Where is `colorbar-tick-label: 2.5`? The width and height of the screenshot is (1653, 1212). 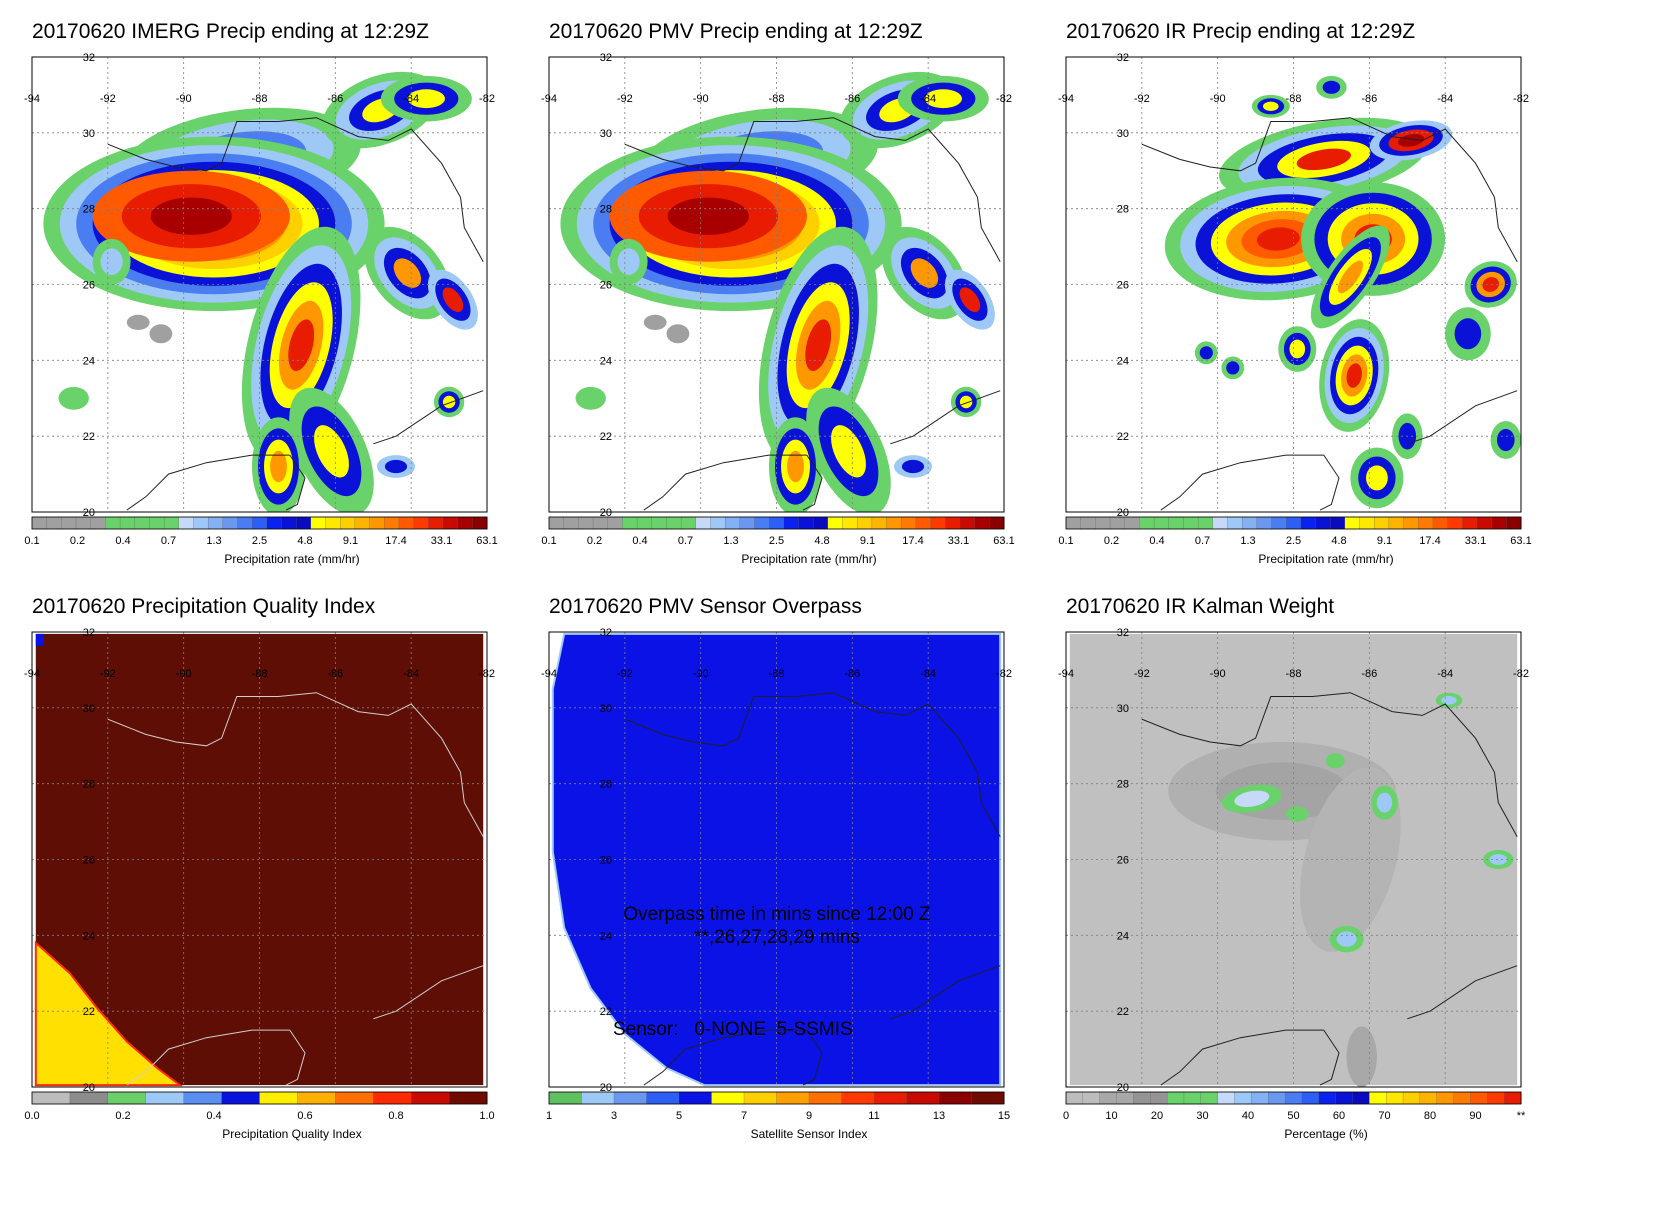
colorbar-tick-label: 2.5 is located at coordinates (1293, 541).